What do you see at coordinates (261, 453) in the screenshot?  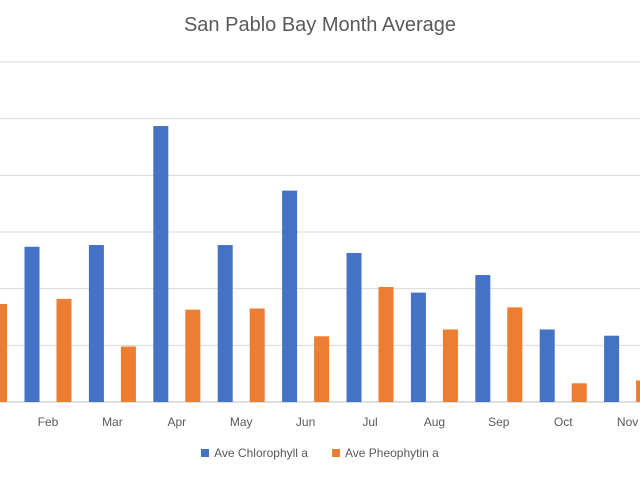 I see `legend-label-chlorophyll: Ave Chlorophyll a` at bounding box center [261, 453].